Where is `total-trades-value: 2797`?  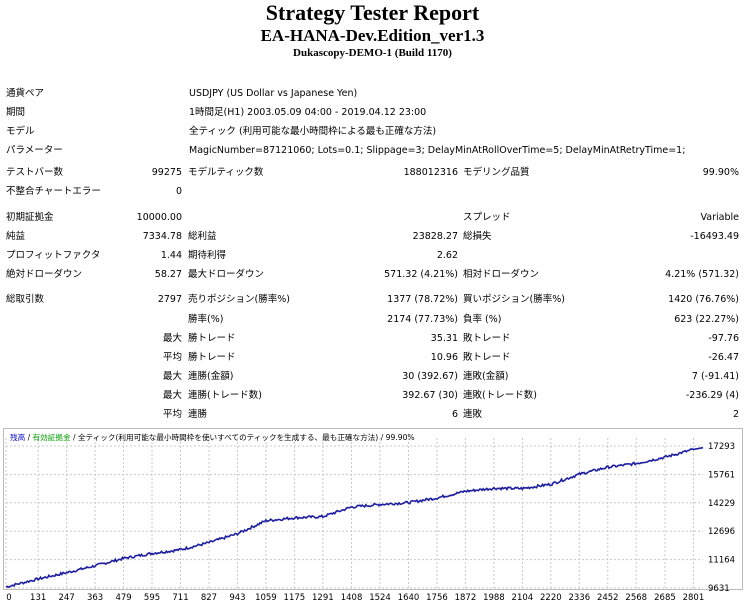 total-trades-value: 2797 is located at coordinates (169, 299).